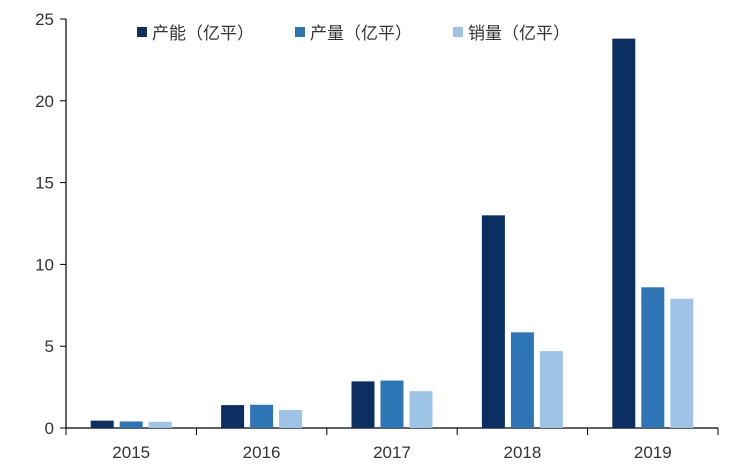  I want to click on x-tick-label: 2015, so click(131, 452).